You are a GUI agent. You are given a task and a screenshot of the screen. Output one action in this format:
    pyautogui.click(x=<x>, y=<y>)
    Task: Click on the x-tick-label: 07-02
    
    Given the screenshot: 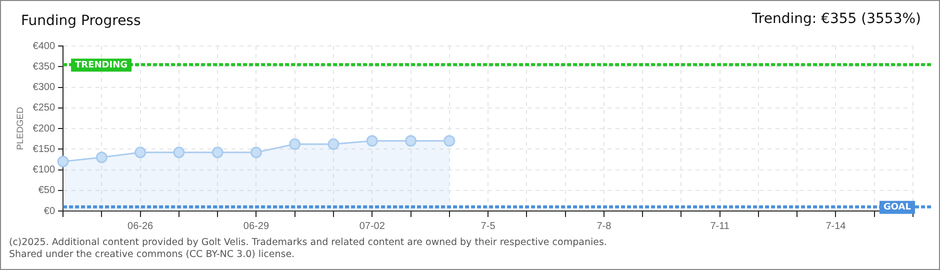 What is the action you would take?
    pyautogui.click(x=372, y=226)
    